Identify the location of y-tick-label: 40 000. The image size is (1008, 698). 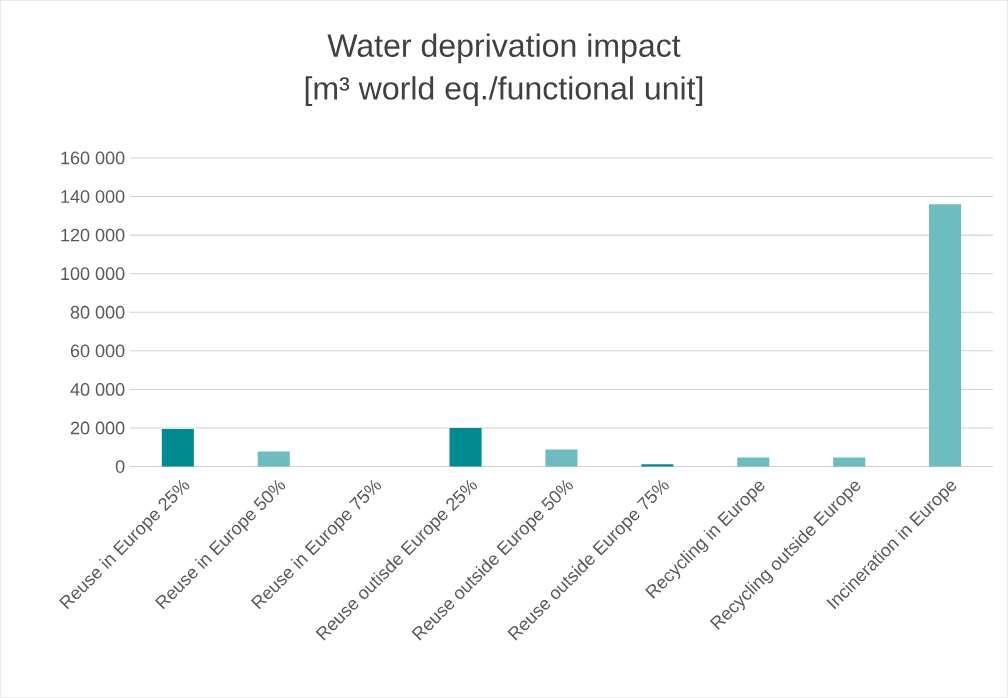
(97, 389).